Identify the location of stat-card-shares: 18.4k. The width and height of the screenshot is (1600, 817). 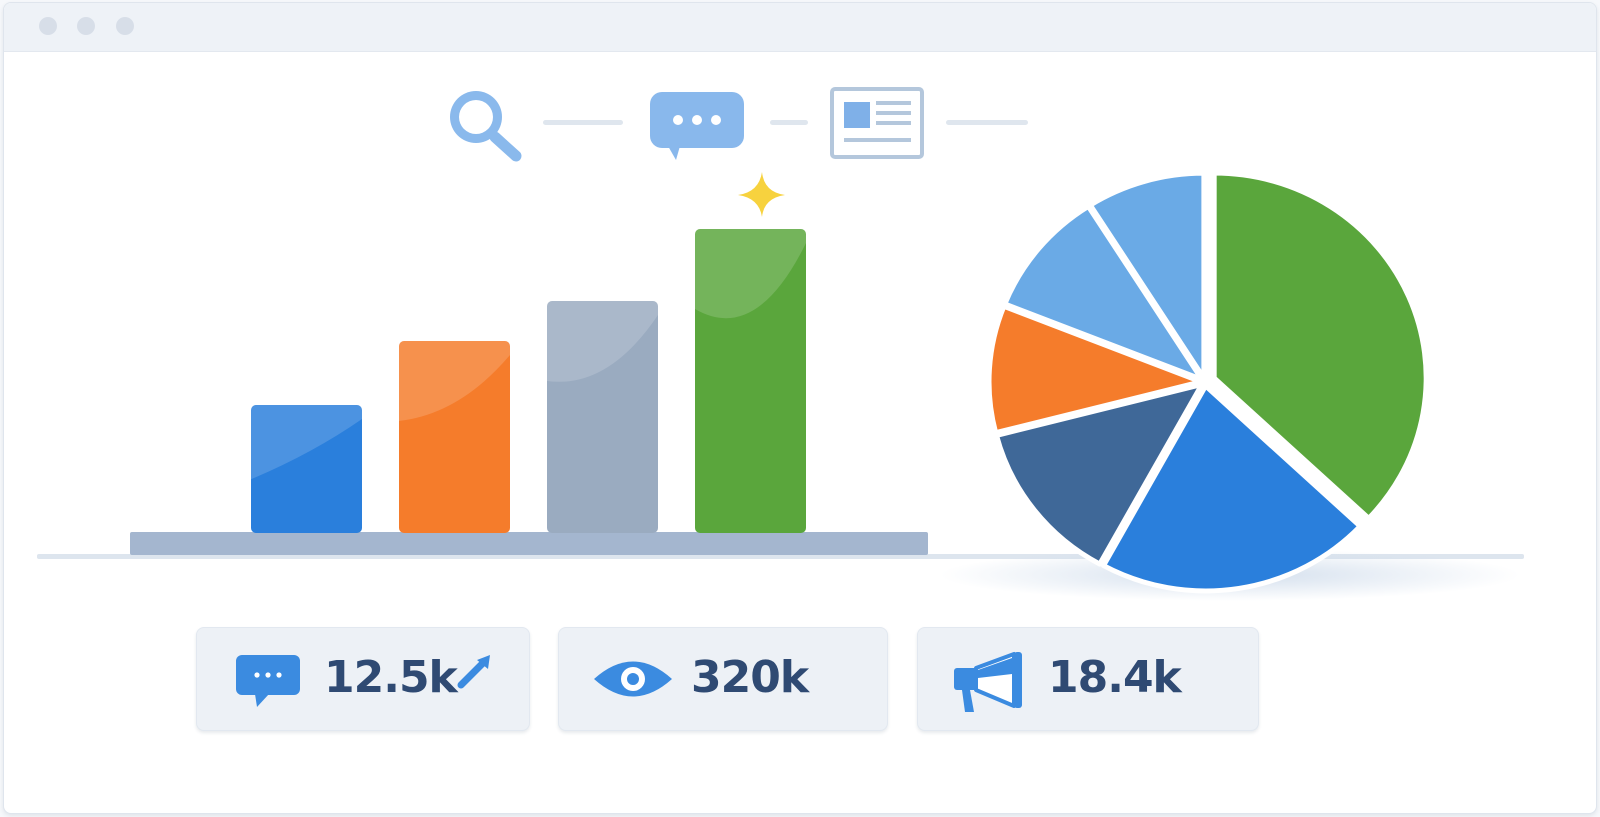
(1088, 679).